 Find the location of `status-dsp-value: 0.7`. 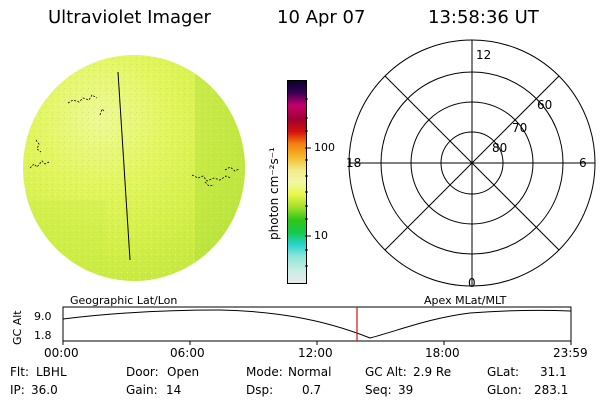

status-dsp-value: 0.7 is located at coordinates (312, 390).